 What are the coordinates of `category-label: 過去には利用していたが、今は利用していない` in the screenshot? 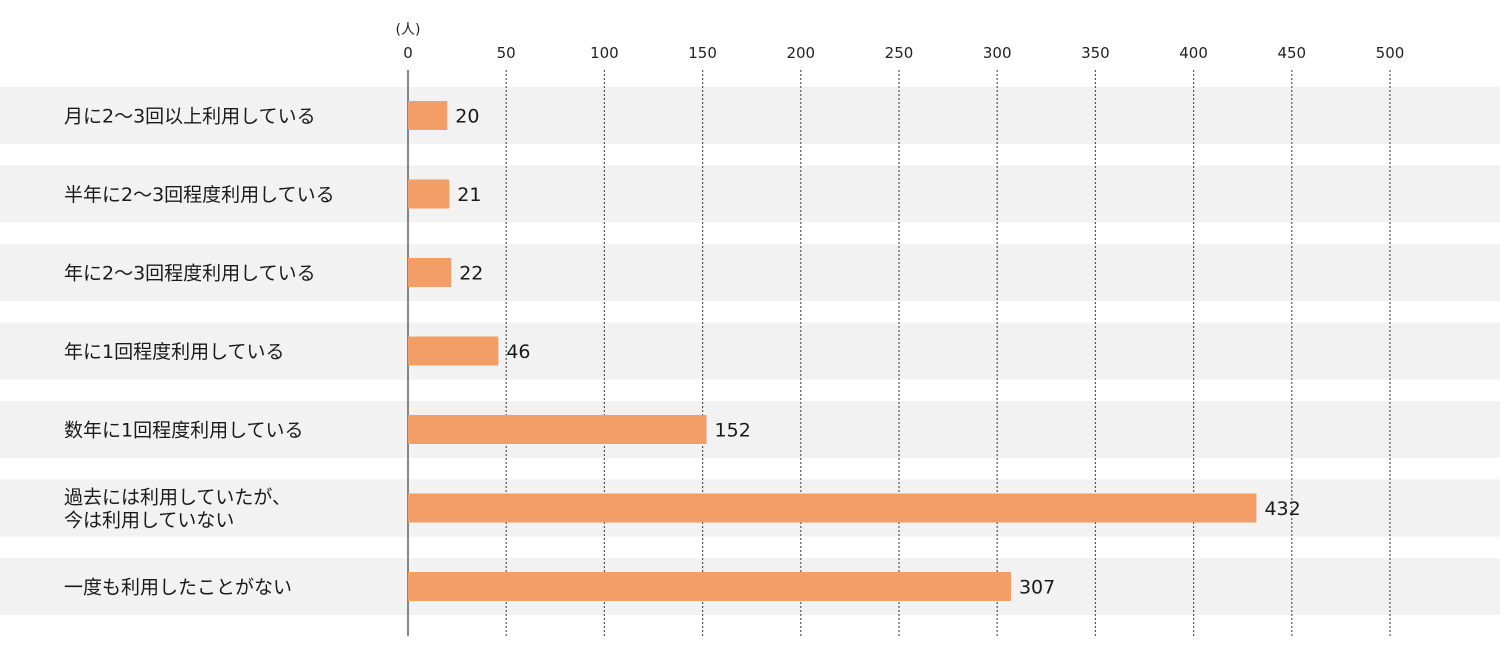 It's located at (177, 509).